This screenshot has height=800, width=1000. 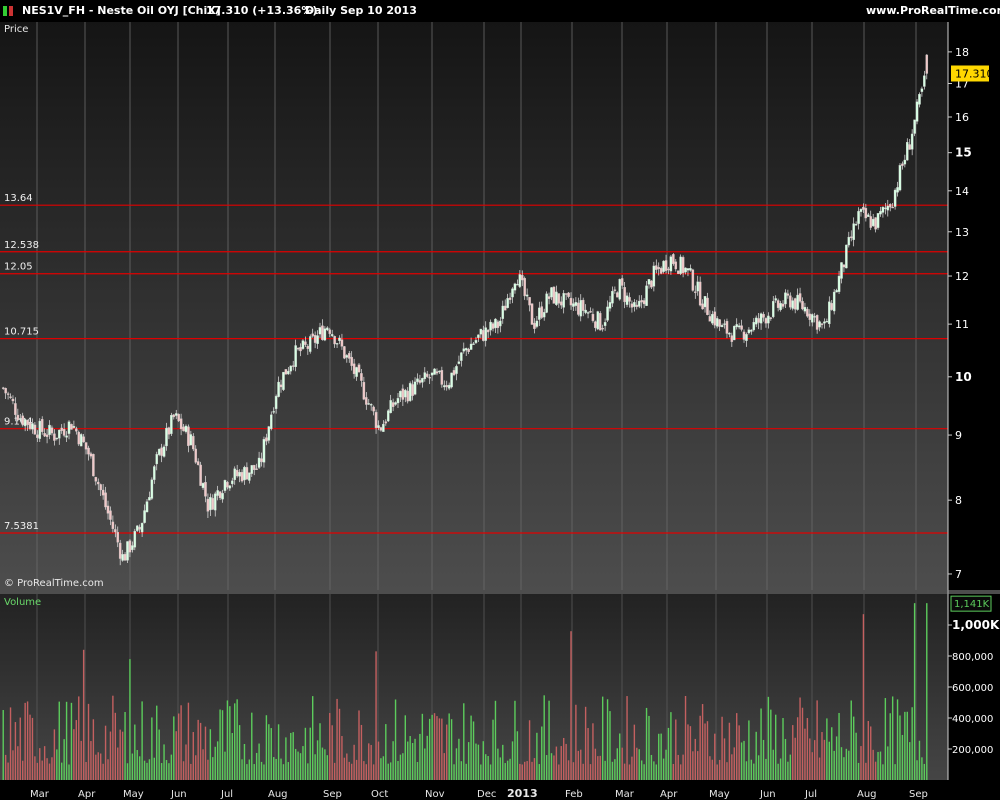 I want to click on site-link: www.ProRealTime.com, so click(x=933, y=10).